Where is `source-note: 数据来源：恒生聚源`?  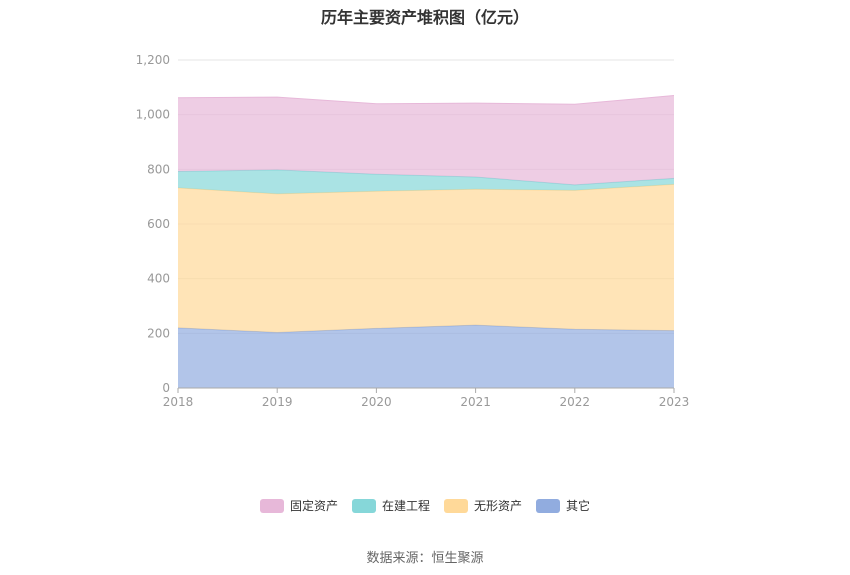
source-note: 数据来源：恒生聚源 is located at coordinates (425, 558).